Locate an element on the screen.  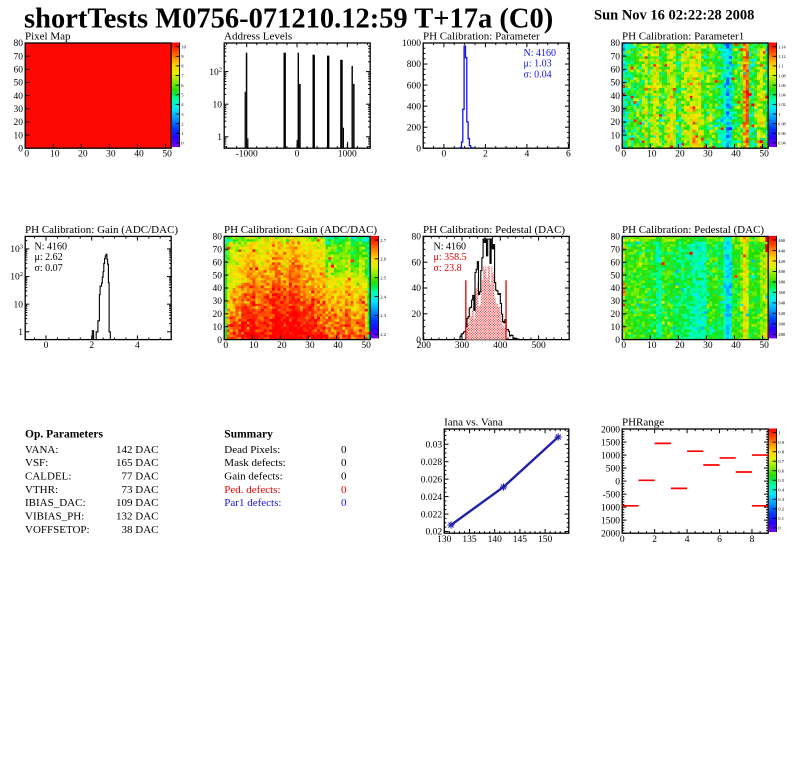
svg-text: 1.08 is located at coordinates (781, 75).